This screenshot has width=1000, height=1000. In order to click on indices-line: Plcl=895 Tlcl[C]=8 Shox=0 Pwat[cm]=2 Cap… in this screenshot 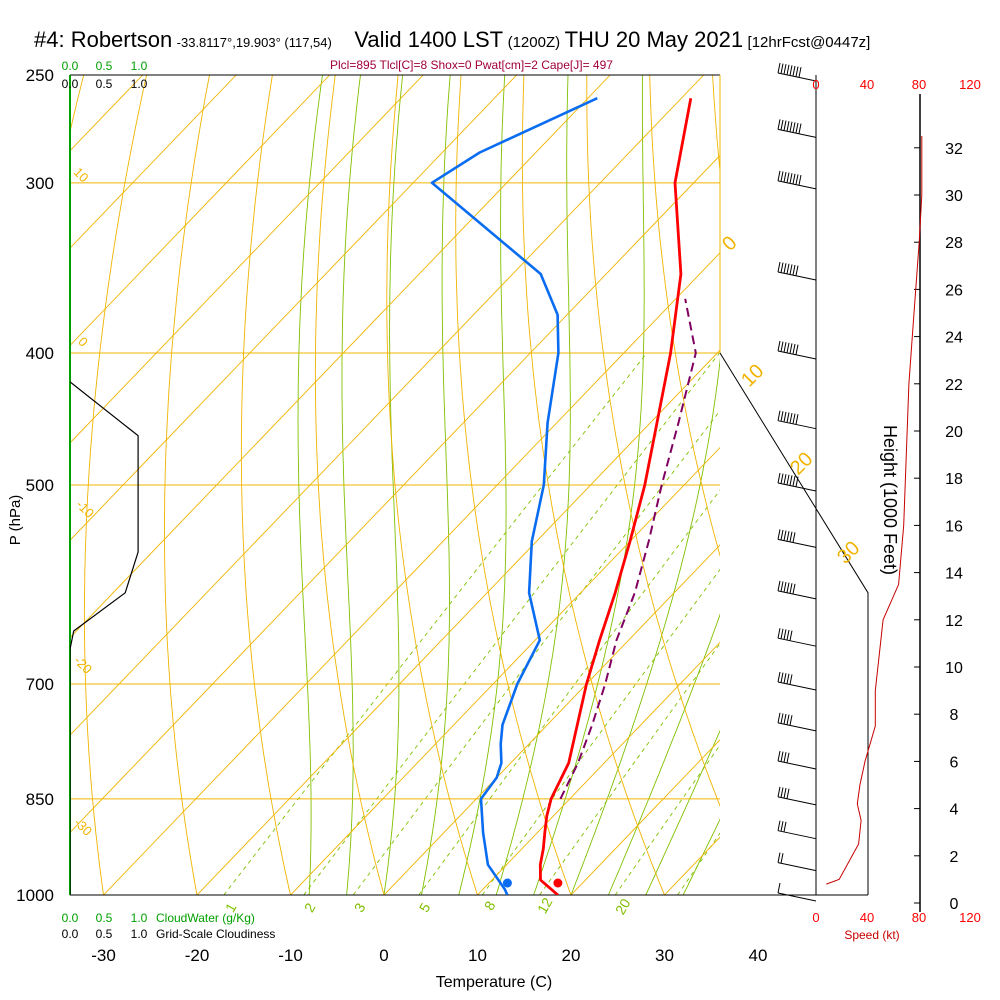, I will do `click(471, 65)`.